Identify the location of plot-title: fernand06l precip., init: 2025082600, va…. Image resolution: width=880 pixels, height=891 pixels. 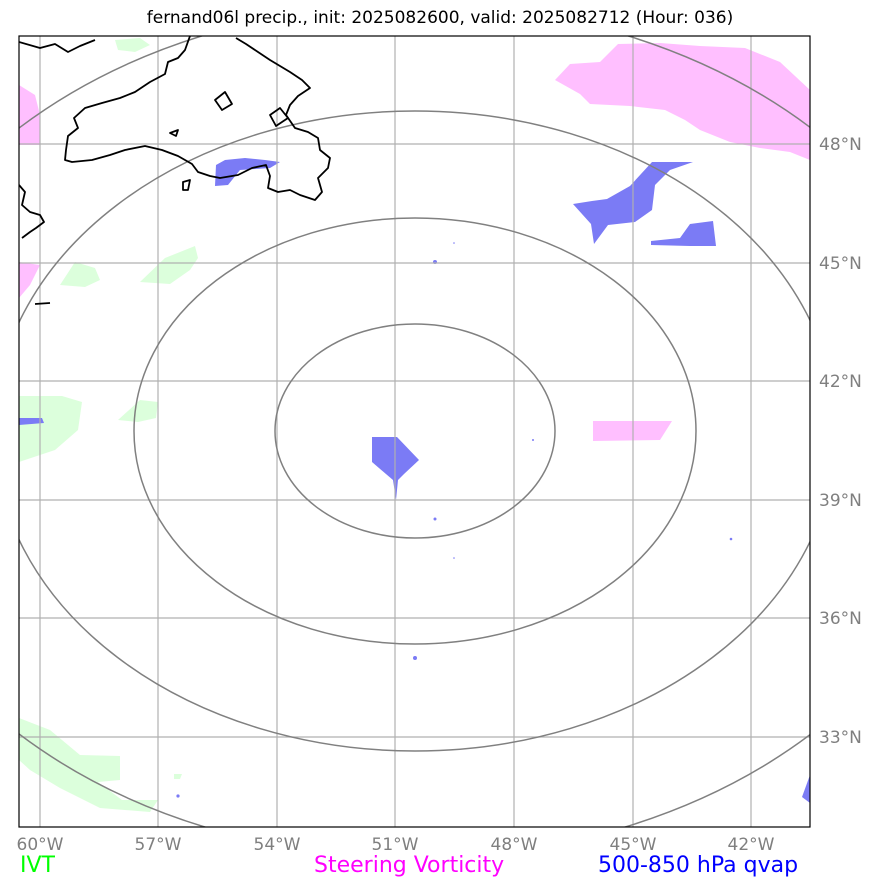
(440, 18).